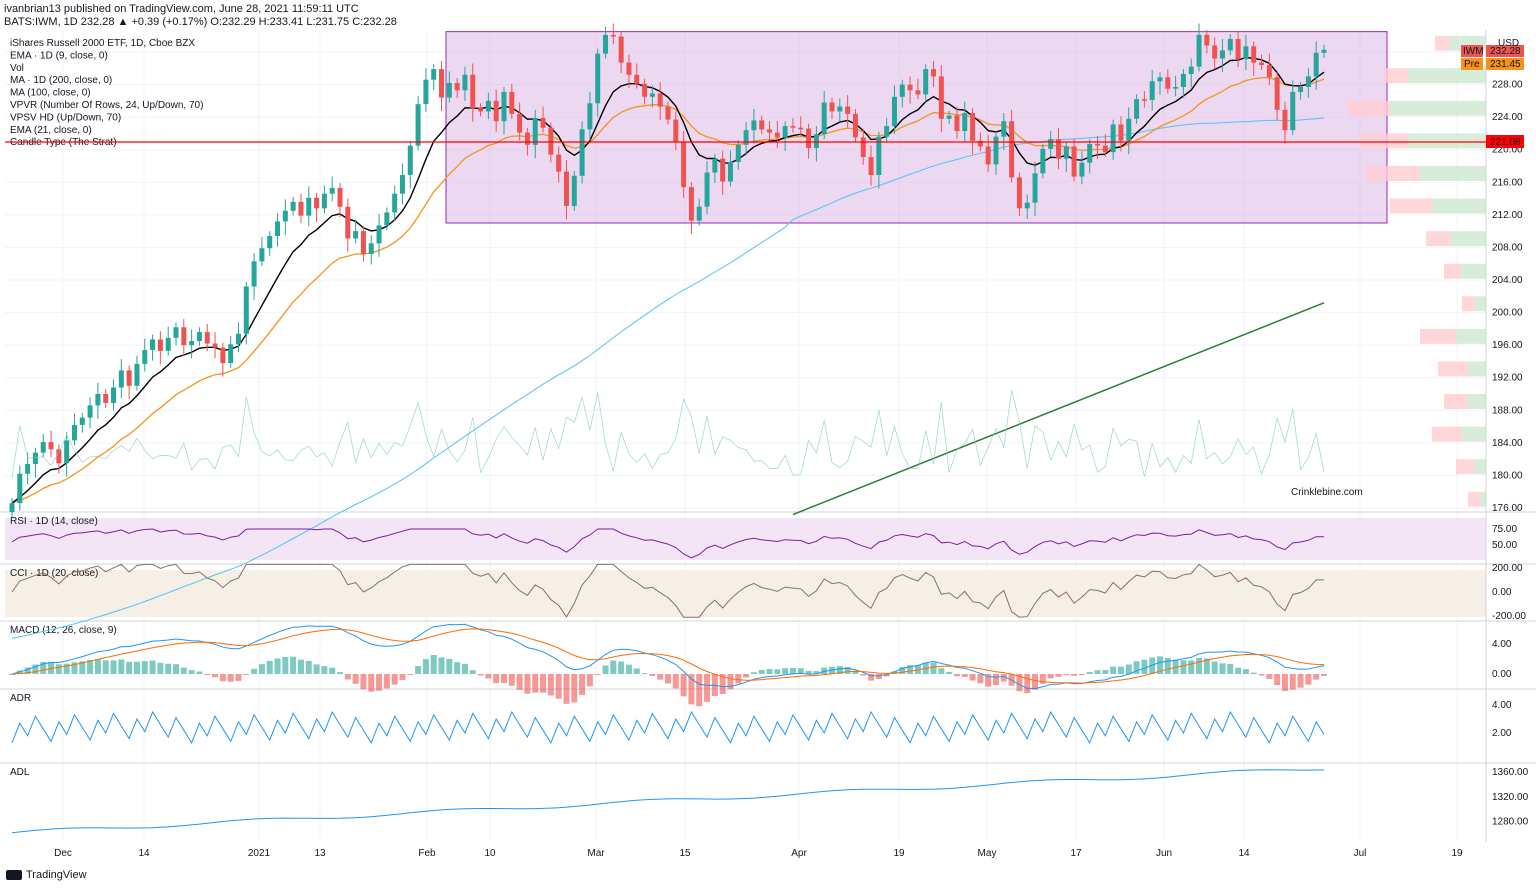 The width and height of the screenshot is (1536, 889). I want to click on price-tick-label: 224.00, so click(1507, 117).